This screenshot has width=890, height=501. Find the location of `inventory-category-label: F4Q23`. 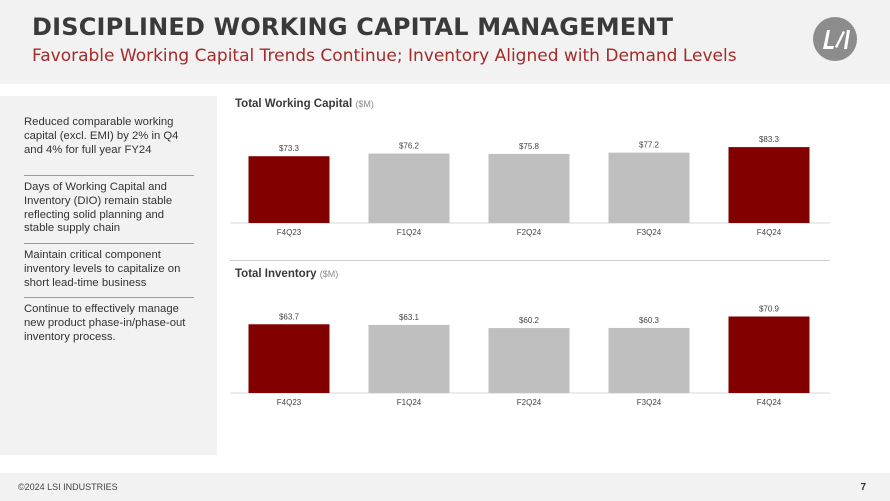

inventory-category-label: F4Q23 is located at coordinates (289, 402).